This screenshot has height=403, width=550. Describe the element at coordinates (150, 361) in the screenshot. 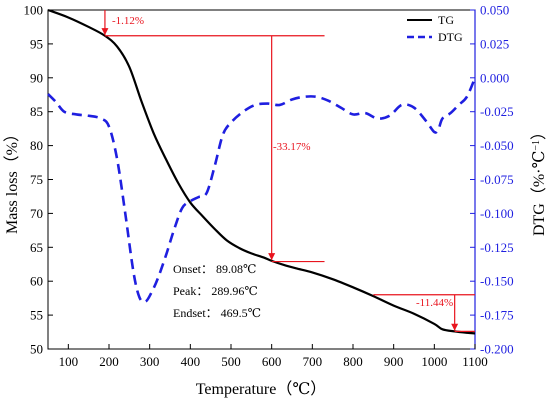

I see `x-tick-label: 300` at that location.